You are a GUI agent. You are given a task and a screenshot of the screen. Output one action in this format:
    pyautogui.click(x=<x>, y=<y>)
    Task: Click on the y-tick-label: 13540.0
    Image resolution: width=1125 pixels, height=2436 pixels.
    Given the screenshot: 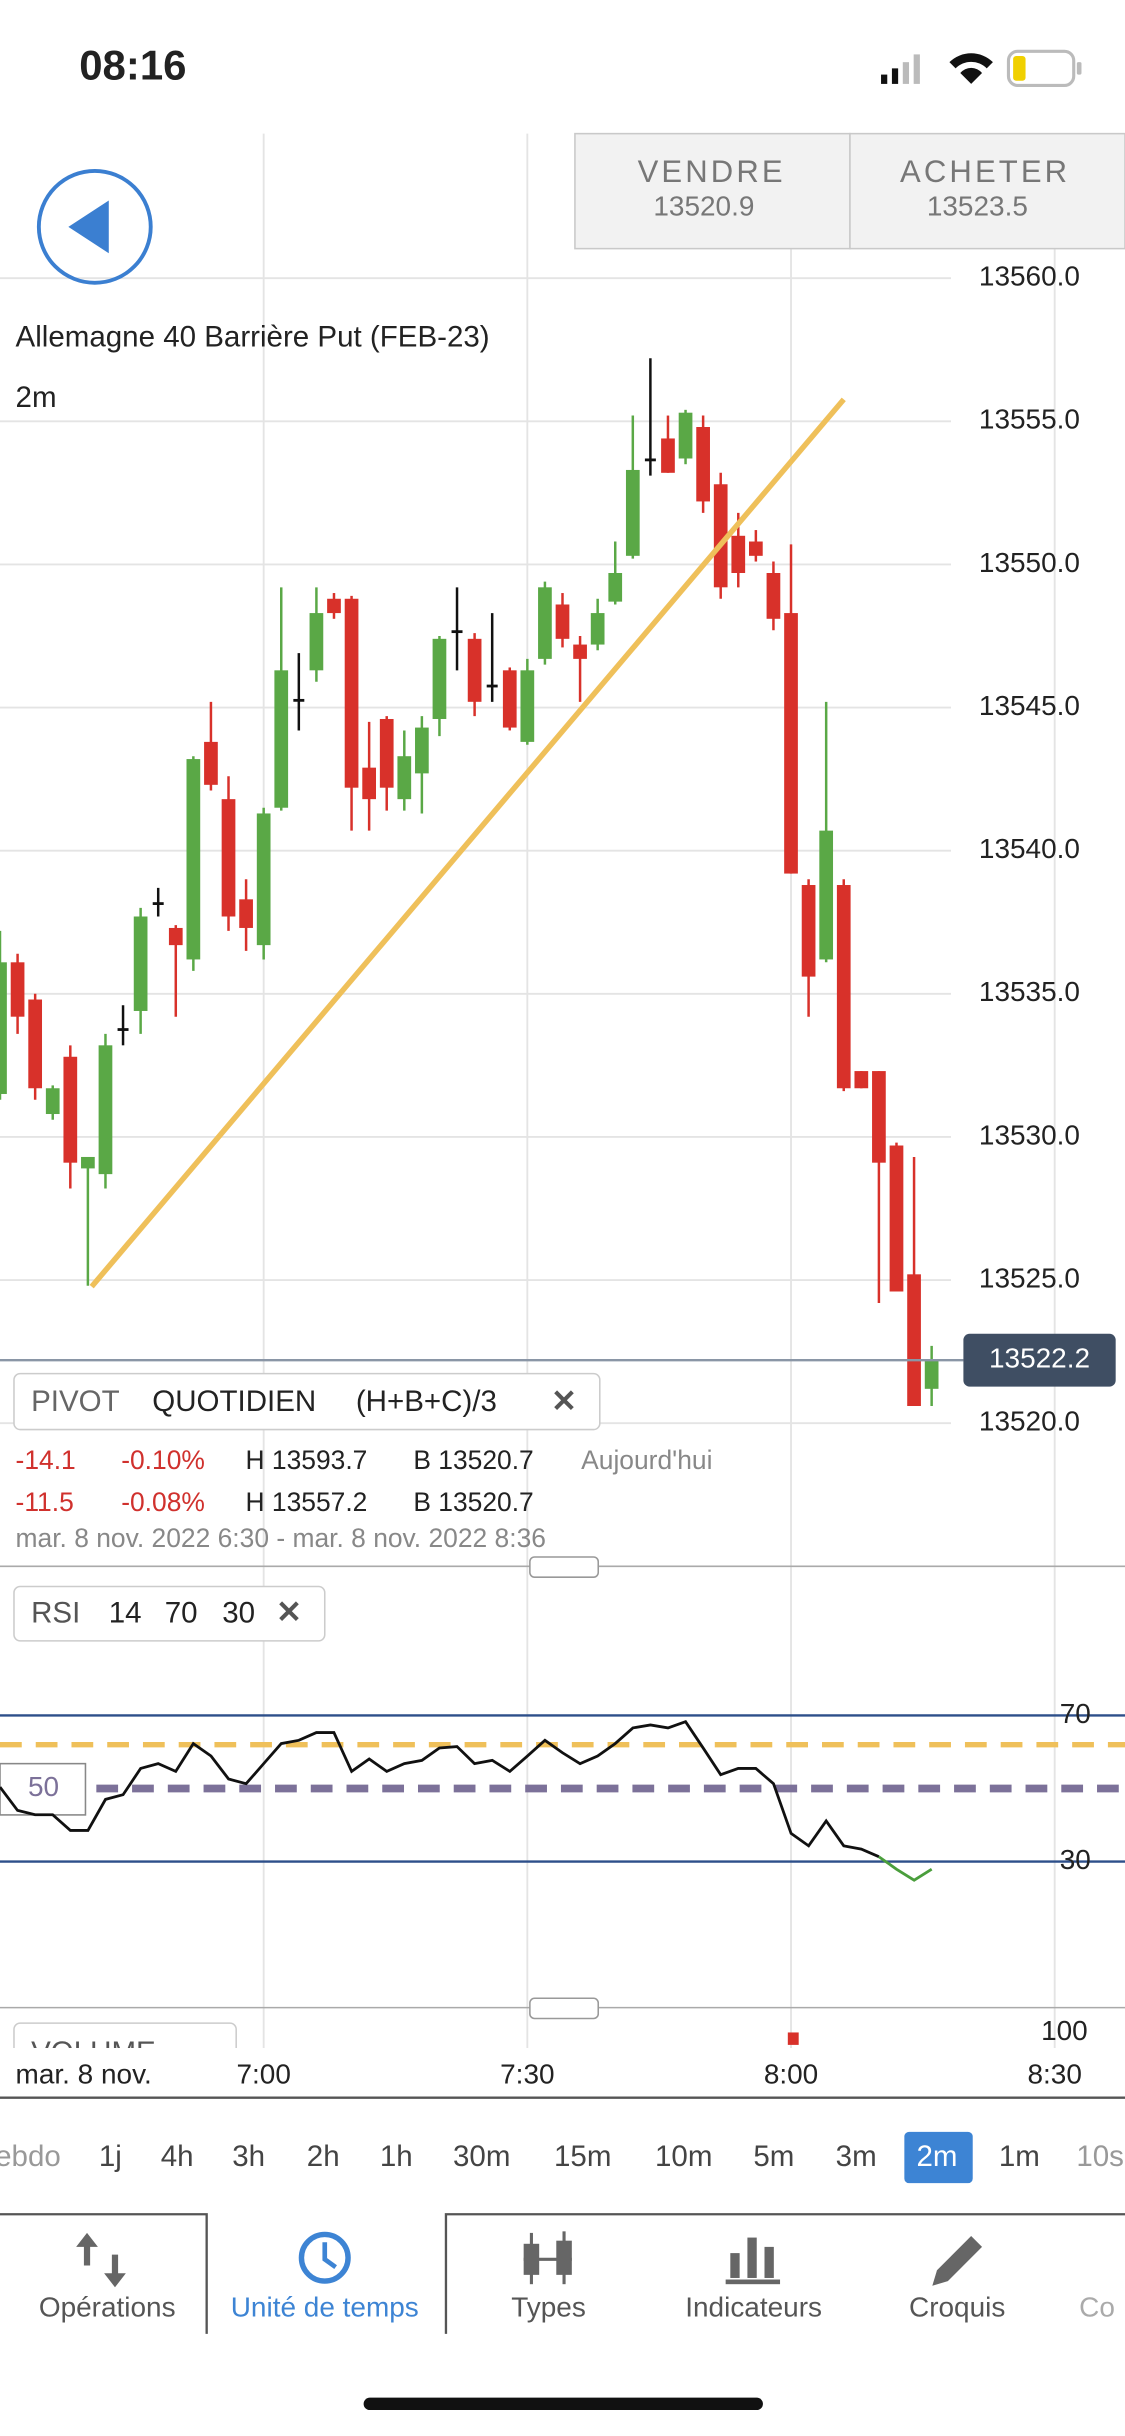 What is the action you would take?
    pyautogui.click(x=1029, y=848)
    